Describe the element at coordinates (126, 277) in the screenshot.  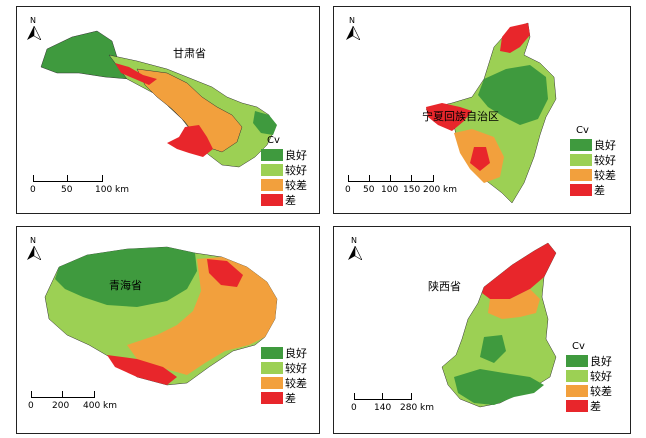
I see `qinghai-good-zone` at that location.